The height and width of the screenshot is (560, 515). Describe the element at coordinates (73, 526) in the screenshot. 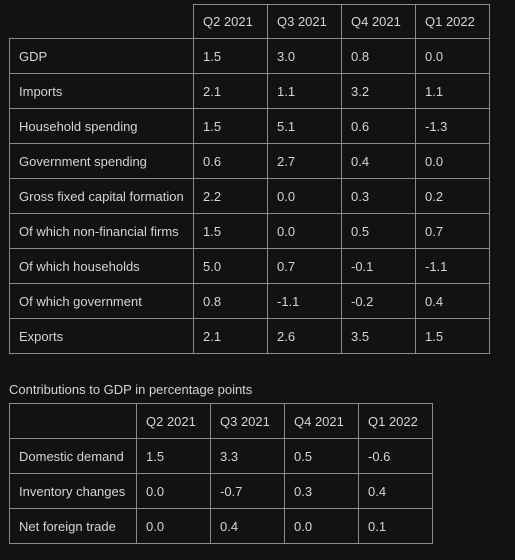

I see `row-label: Net foreign trade` at that location.